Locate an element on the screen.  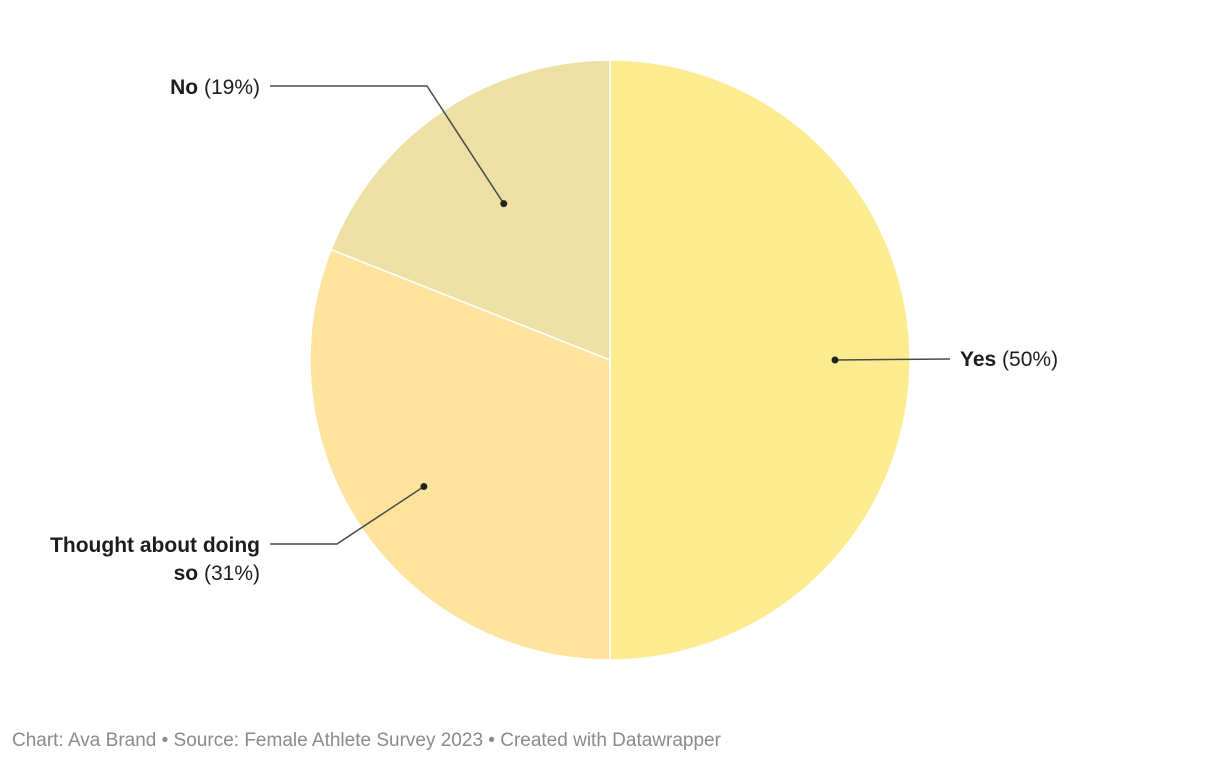
leader-line-no is located at coordinates (387, 145).